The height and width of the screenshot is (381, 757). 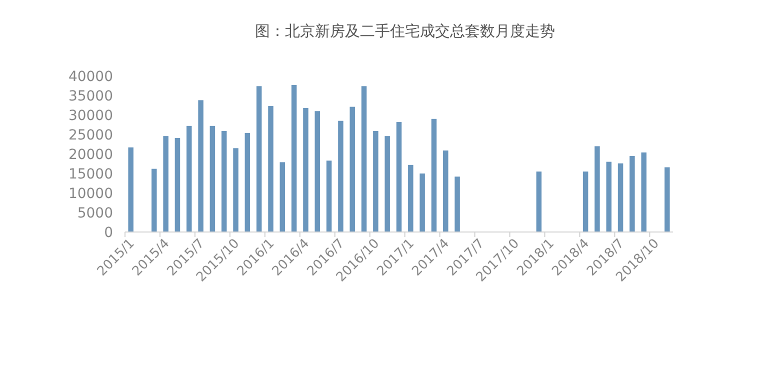 What do you see at coordinates (90, 136) in the screenshot?
I see `y-tick-label: 25000` at bounding box center [90, 136].